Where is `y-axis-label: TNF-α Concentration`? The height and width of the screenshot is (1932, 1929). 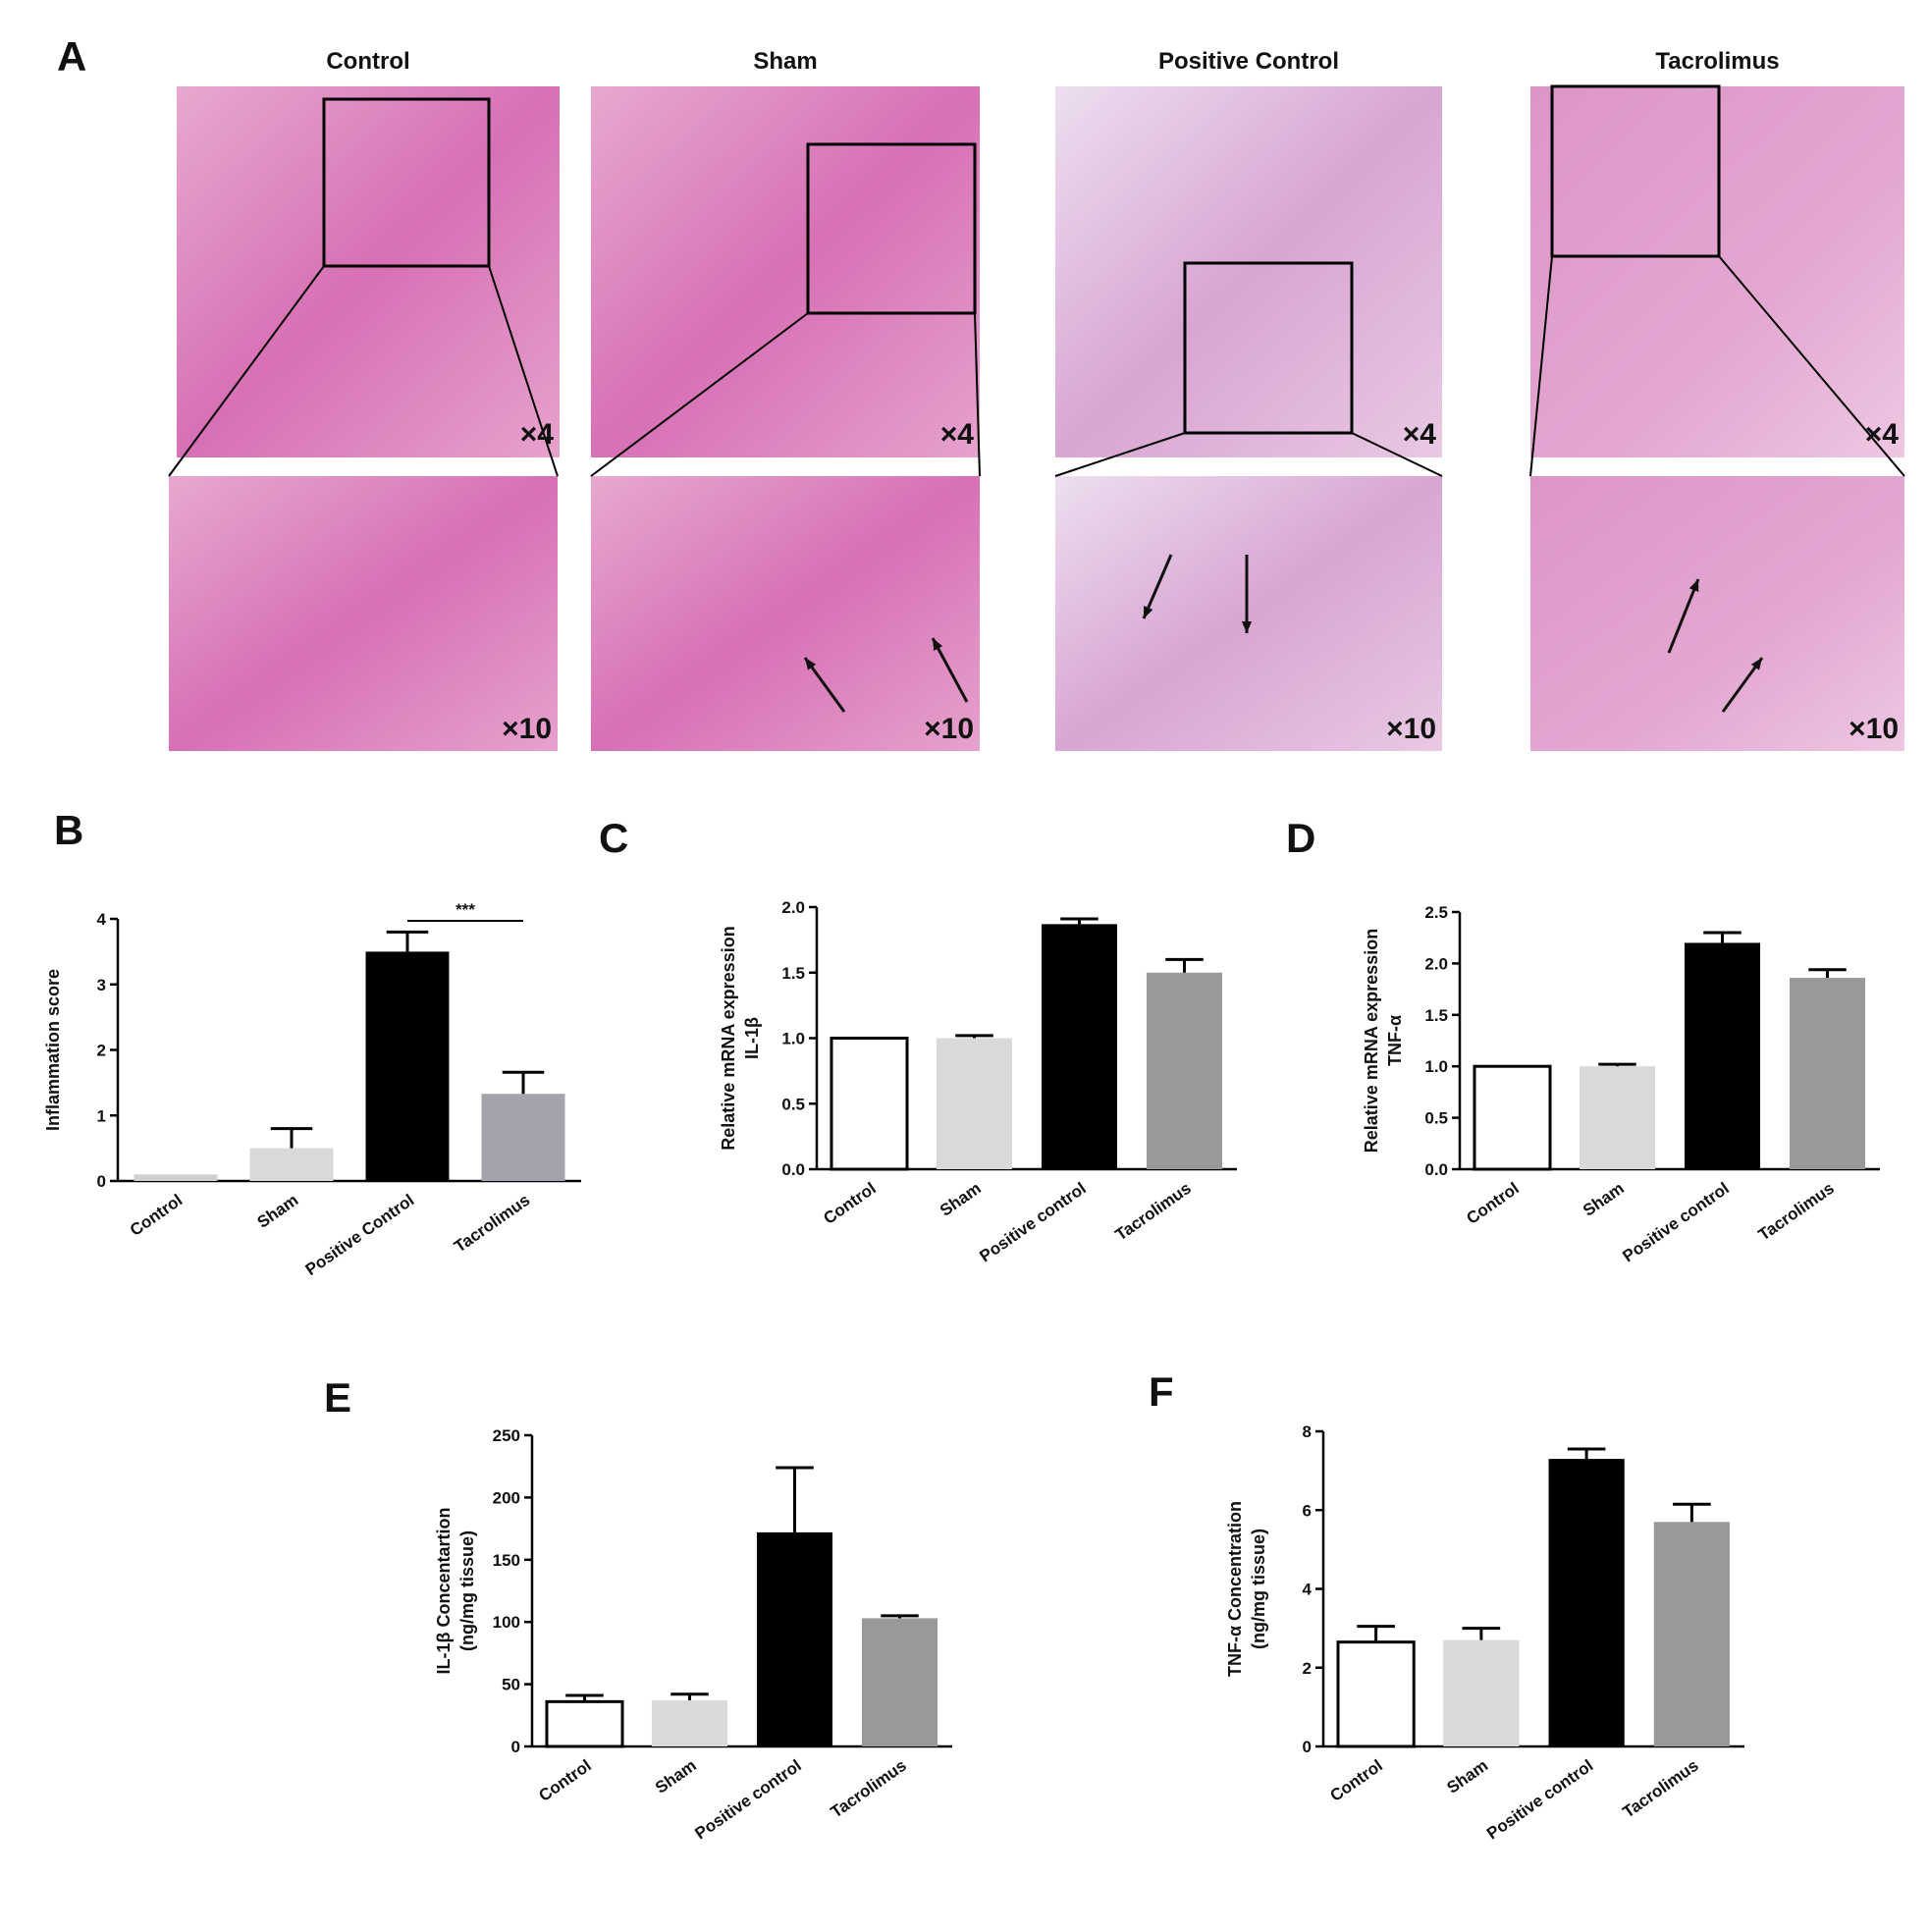 y-axis-label: TNF-α Concentration is located at coordinates (1235, 1589).